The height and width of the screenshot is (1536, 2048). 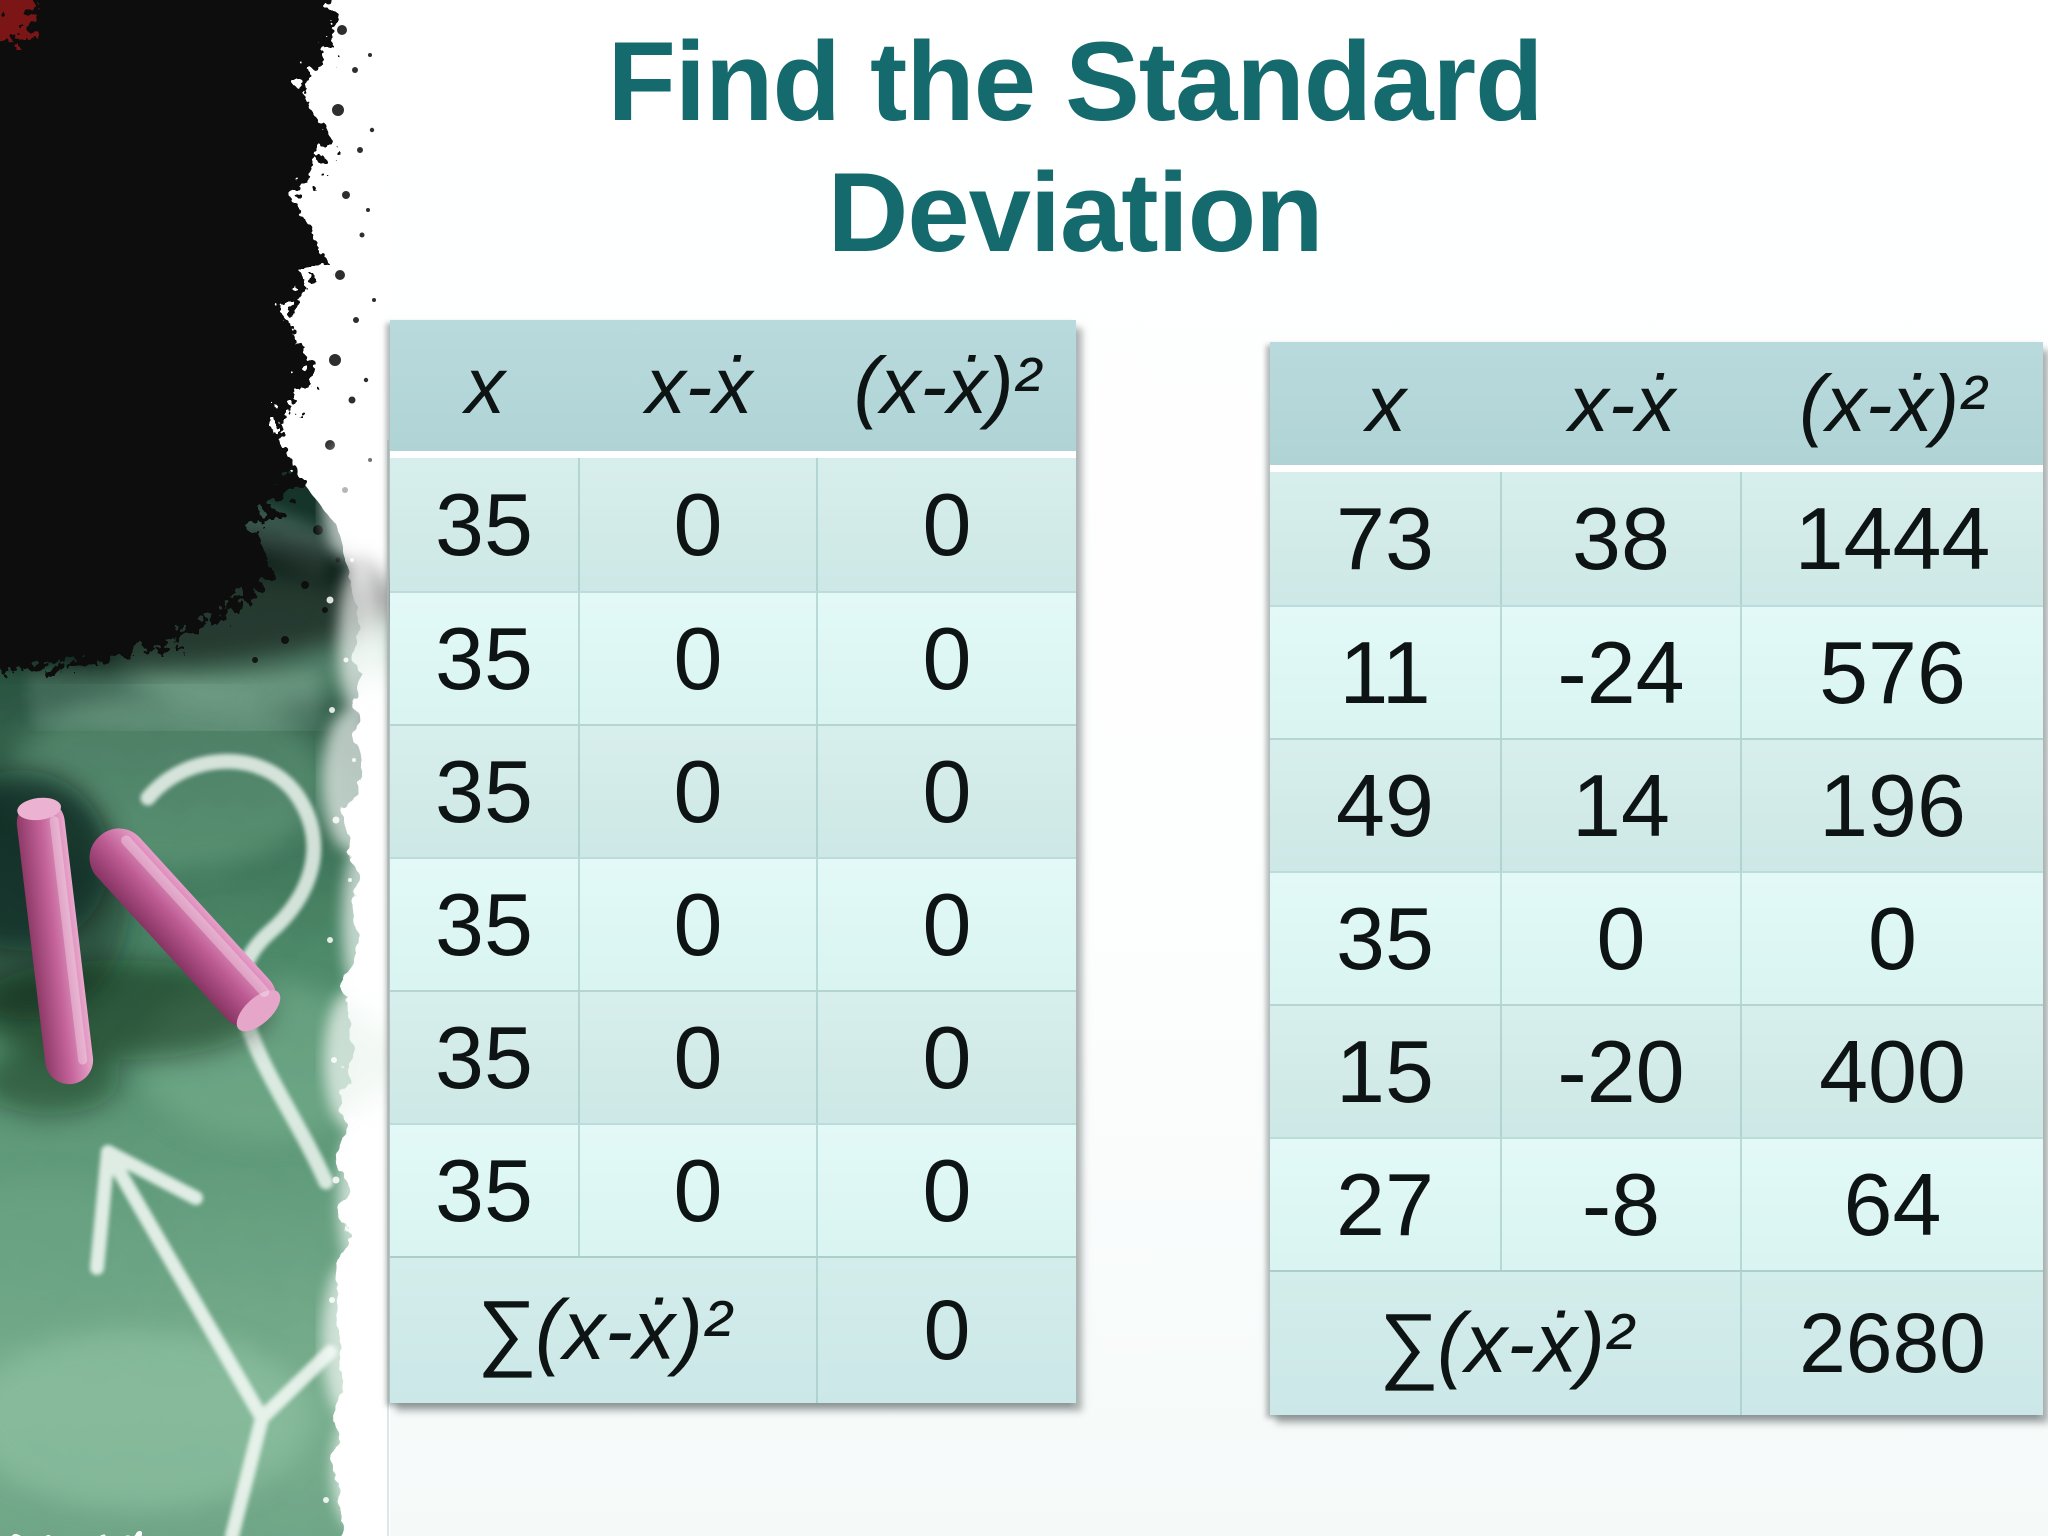 What do you see at coordinates (1622, 1070) in the screenshot?
I see `table-cell: -20` at bounding box center [1622, 1070].